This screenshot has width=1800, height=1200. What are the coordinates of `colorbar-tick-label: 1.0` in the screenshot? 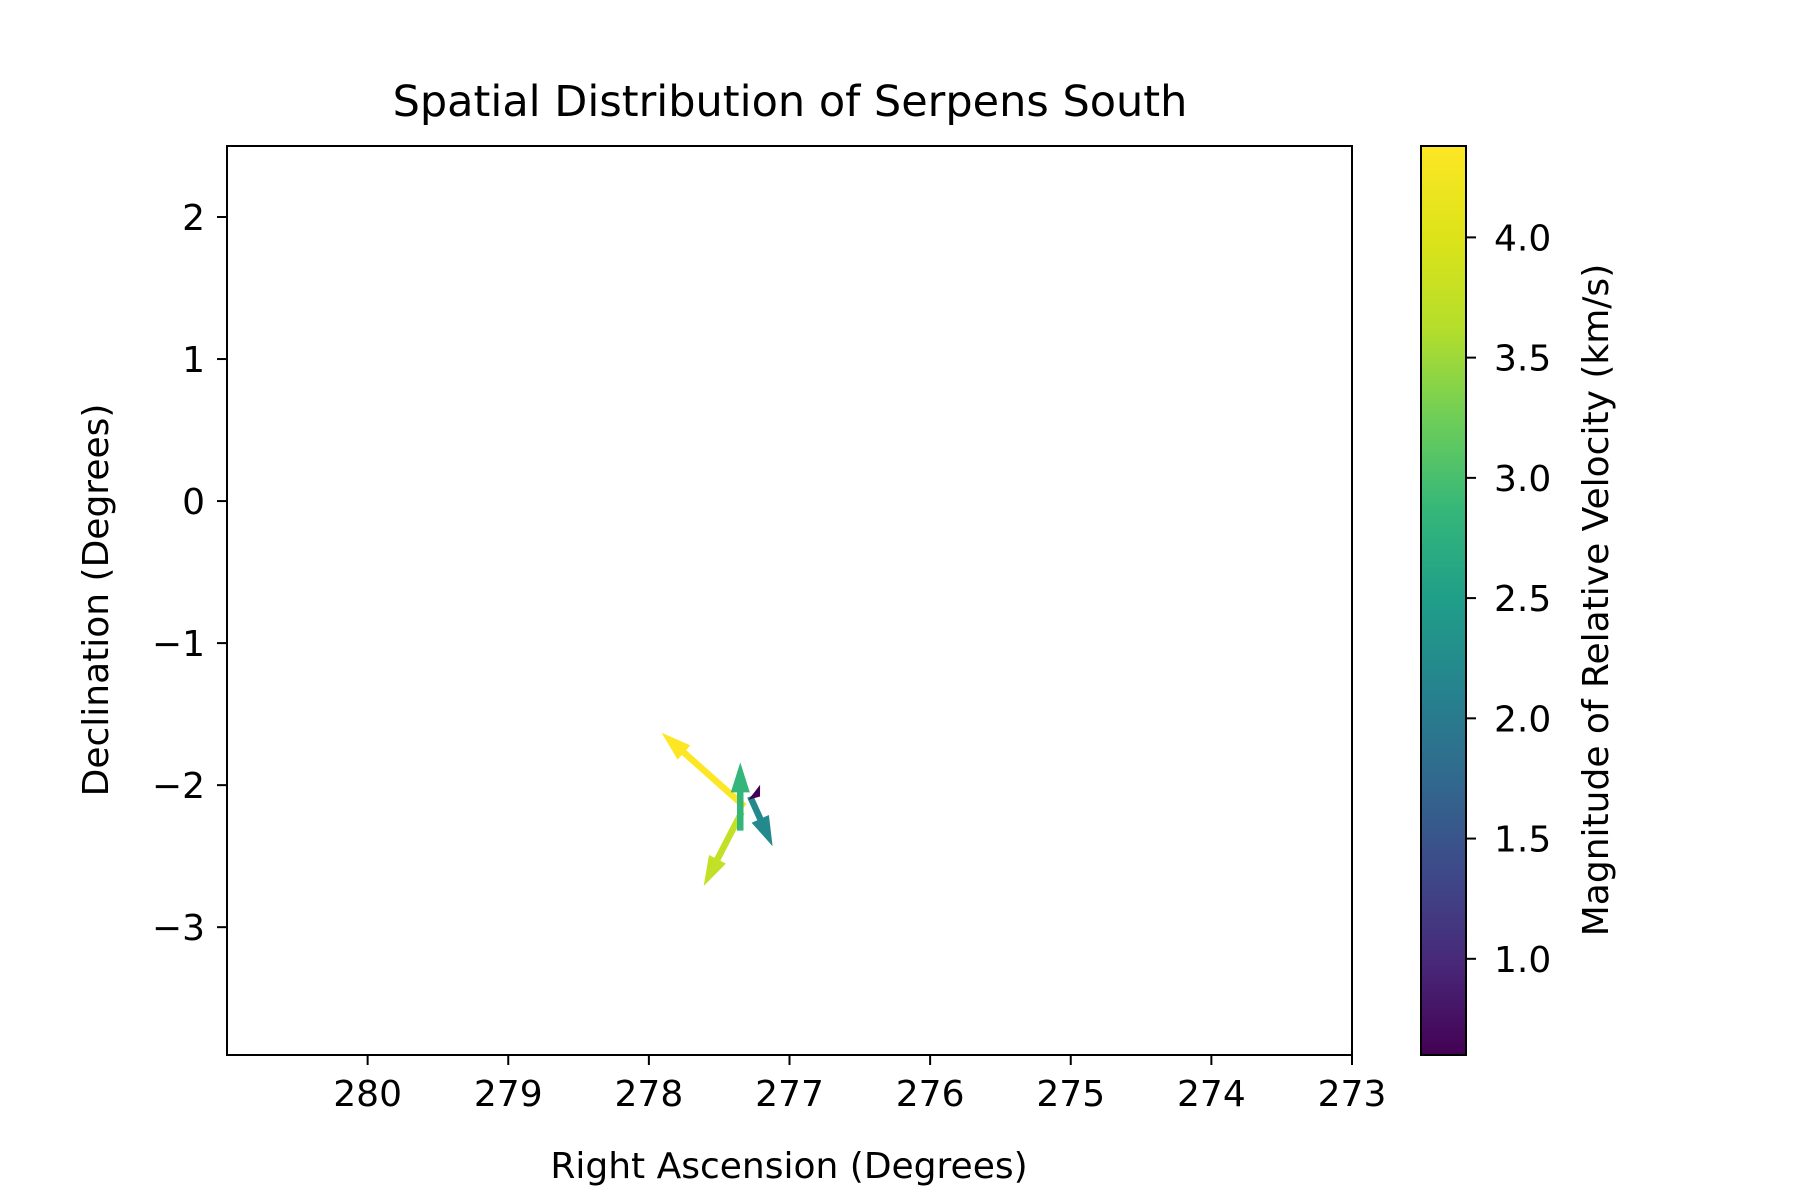 It's located at (1522, 960).